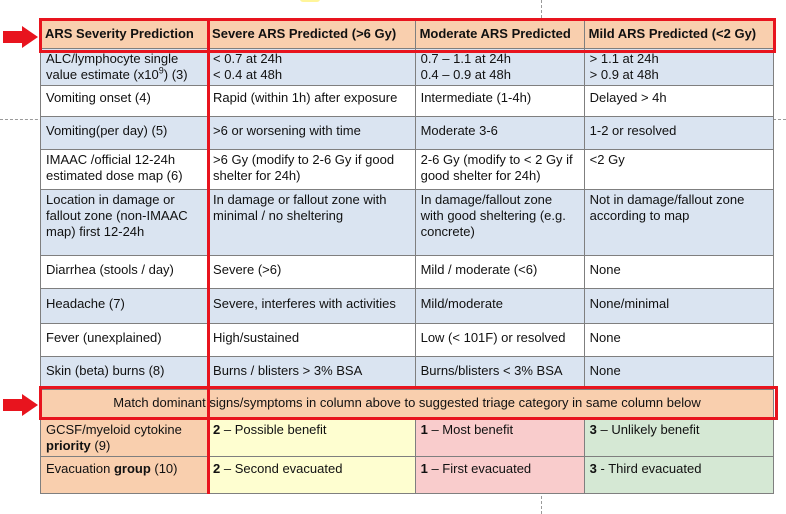 This screenshot has height=514, width=786. What do you see at coordinates (648, 429) in the screenshot?
I see `priority-text: – Unlikely benefit` at bounding box center [648, 429].